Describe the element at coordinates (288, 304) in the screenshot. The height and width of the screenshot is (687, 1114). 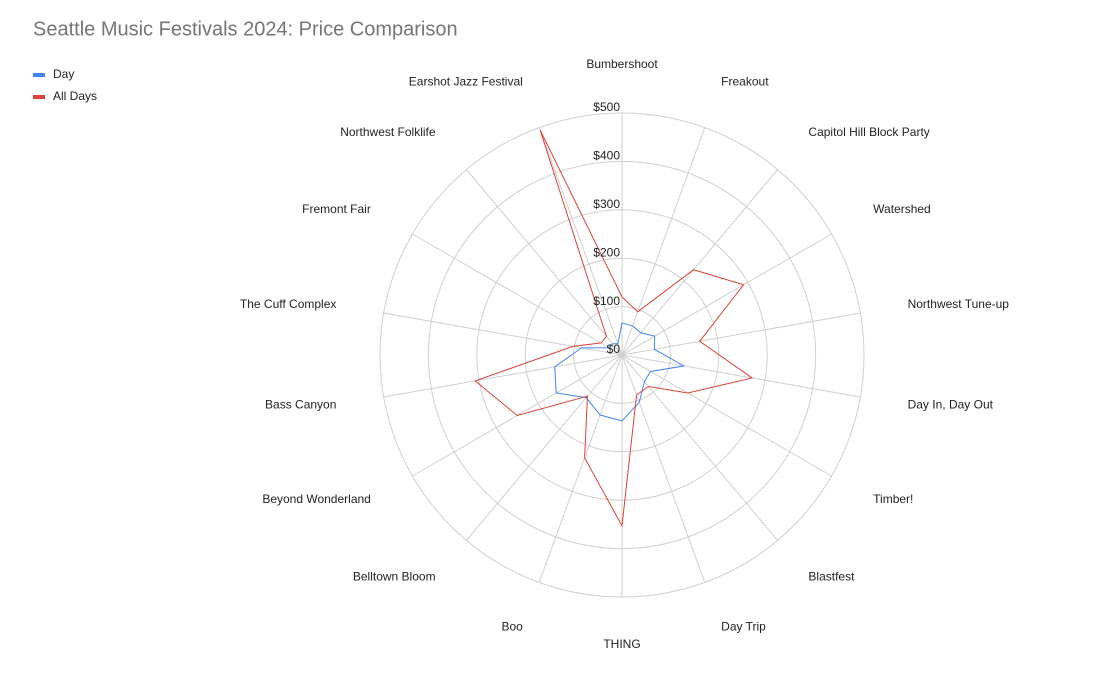
I see `category-label: The Cuff Complex` at that location.